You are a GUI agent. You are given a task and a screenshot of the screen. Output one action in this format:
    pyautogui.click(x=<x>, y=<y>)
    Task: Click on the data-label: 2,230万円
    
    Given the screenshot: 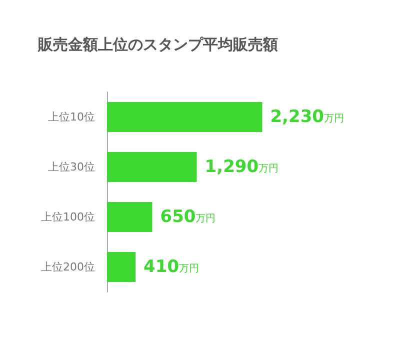 What is the action you would take?
    pyautogui.click(x=307, y=117)
    